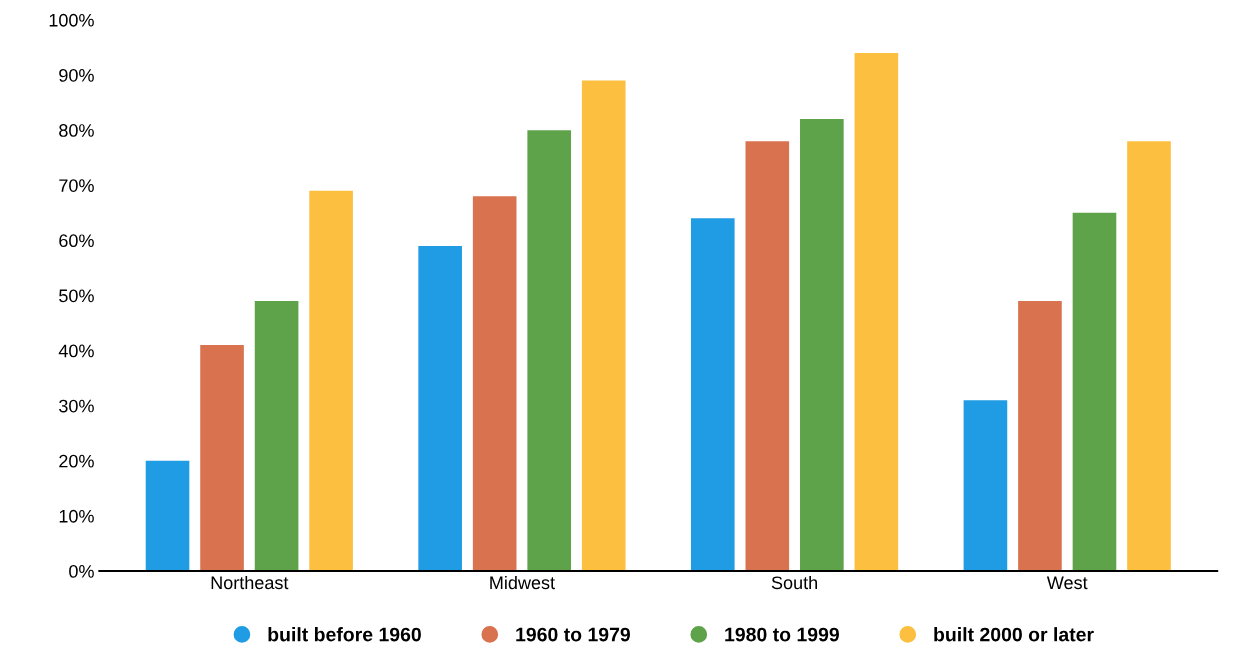  I want to click on y-tick-label: 60%, so click(76, 241).